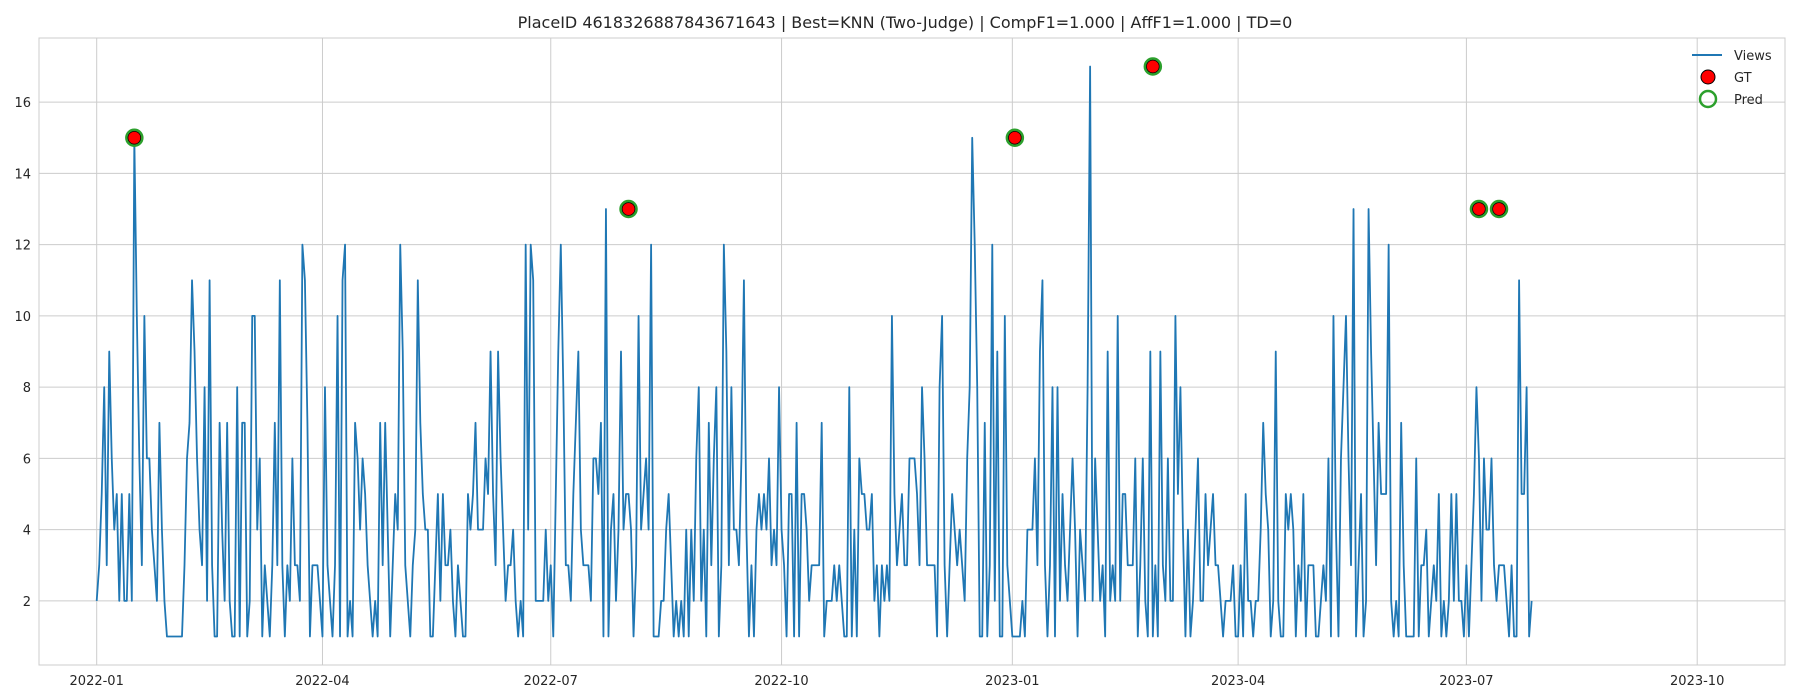 Image resolution: width=1800 pixels, height=700 pixels. Describe the element at coordinates (1012, 681) in the screenshot. I see `x-tick-label: 2023-01` at that location.